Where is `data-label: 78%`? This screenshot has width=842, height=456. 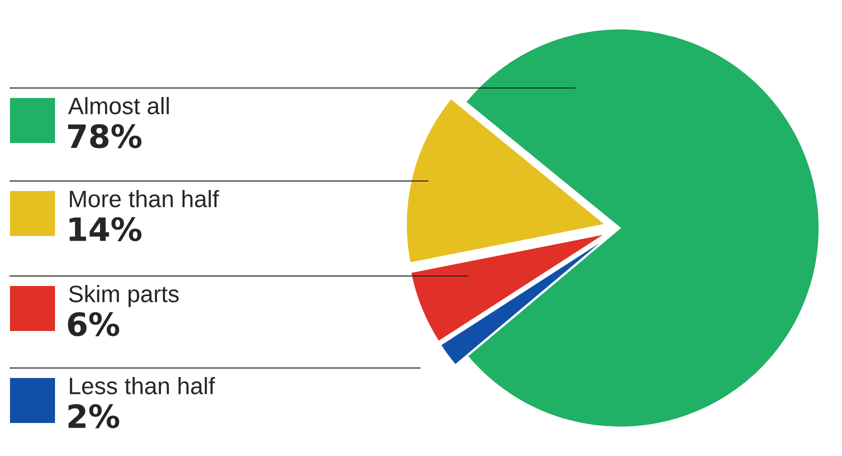
data-label: 78% is located at coordinates (105, 136).